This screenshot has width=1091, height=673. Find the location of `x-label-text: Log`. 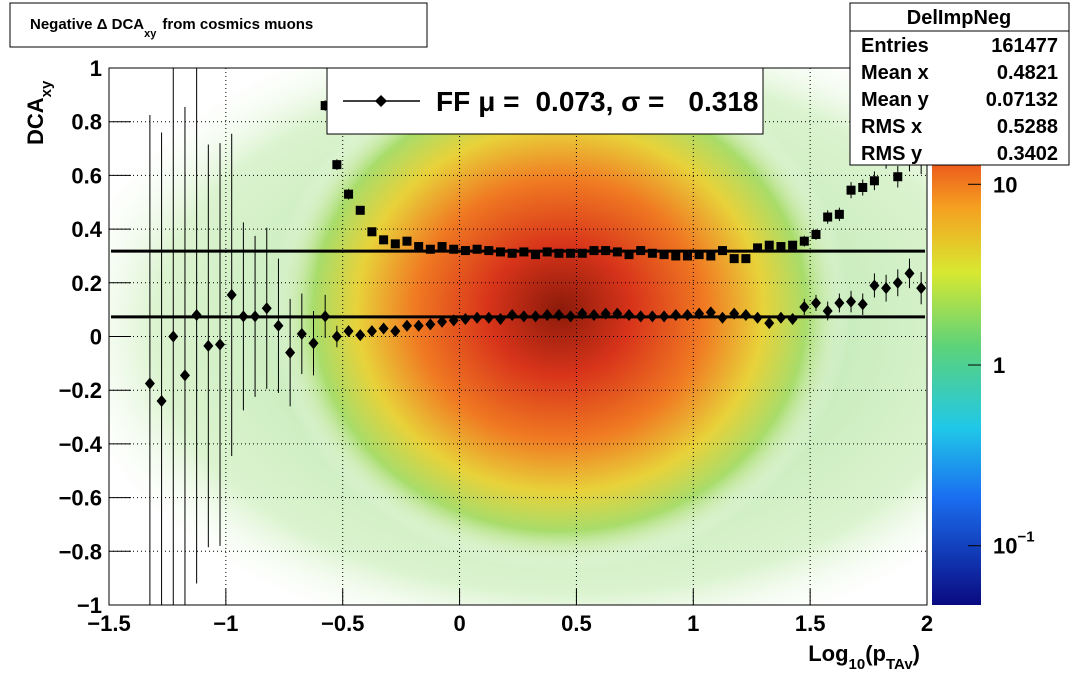

x-label-text: Log is located at coordinates (828, 653).